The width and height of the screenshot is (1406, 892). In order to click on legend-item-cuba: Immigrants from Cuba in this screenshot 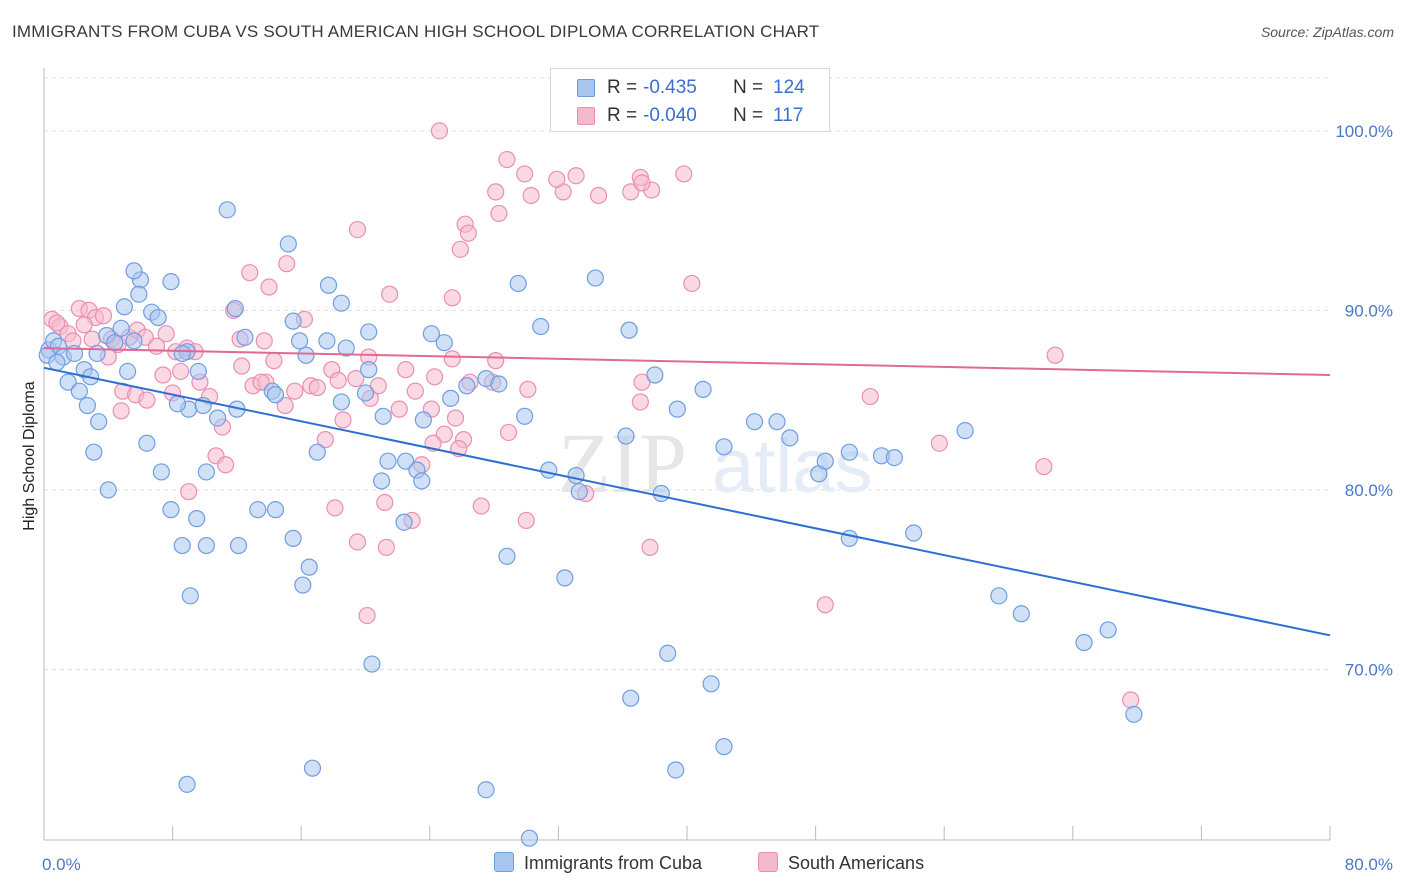, I will do `click(598, 863)`.